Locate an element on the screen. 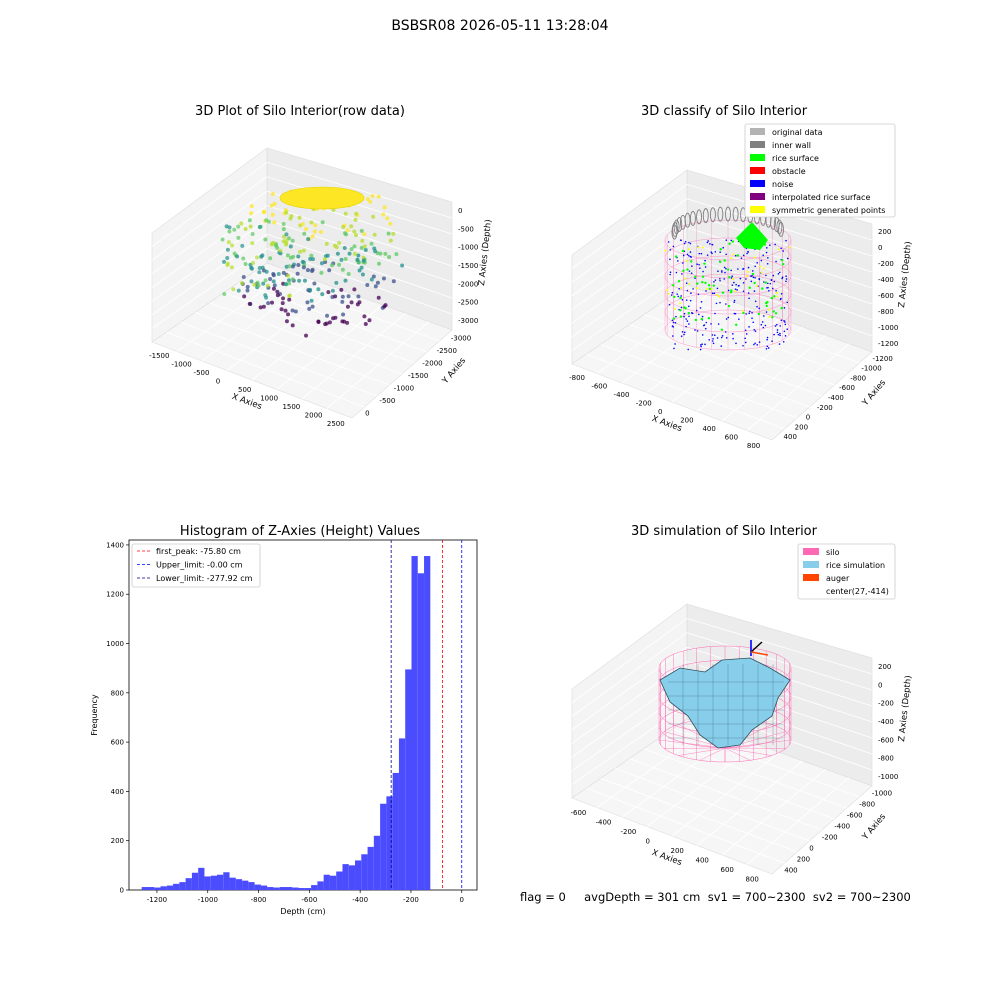 The image size is (1000, 1000). raw-xtick: 0 is located at coordinates (218, 382).